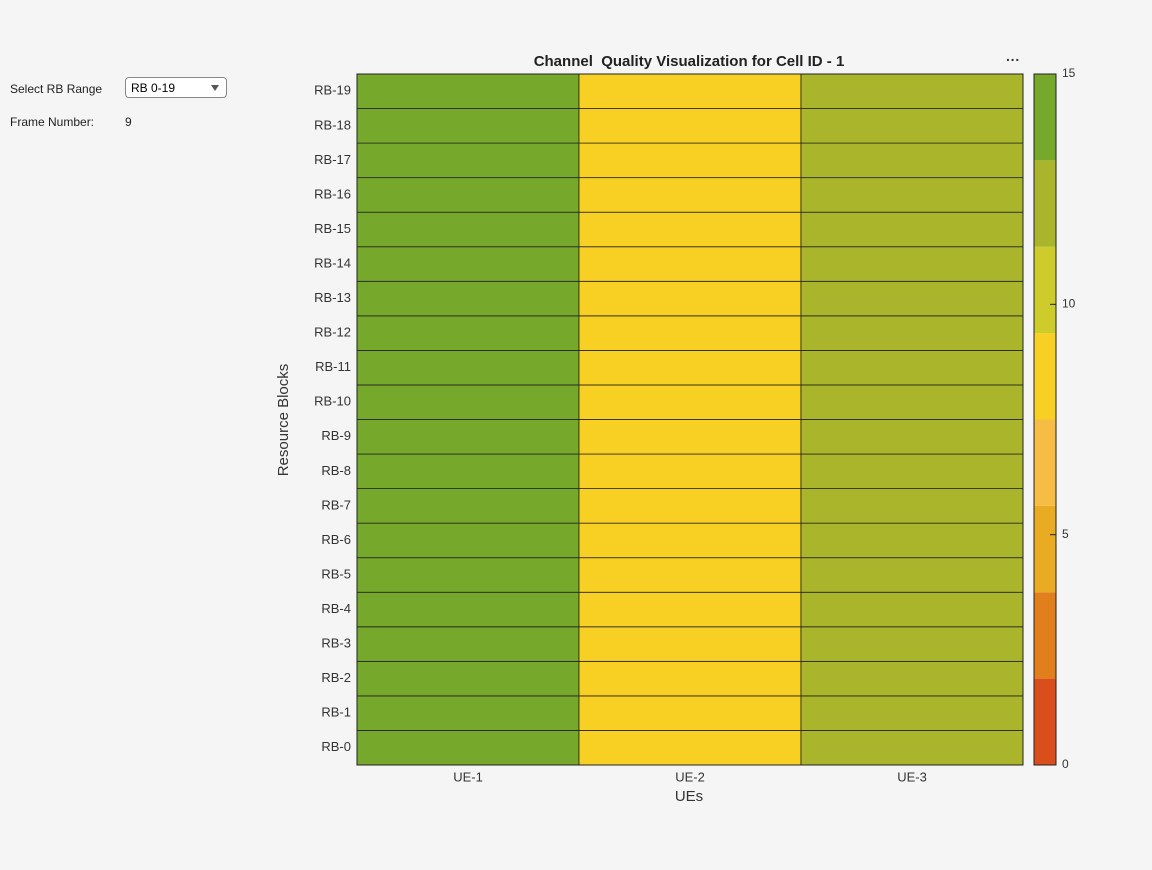  I want to click on y-tick-label: RB-4, so click(336, 608).